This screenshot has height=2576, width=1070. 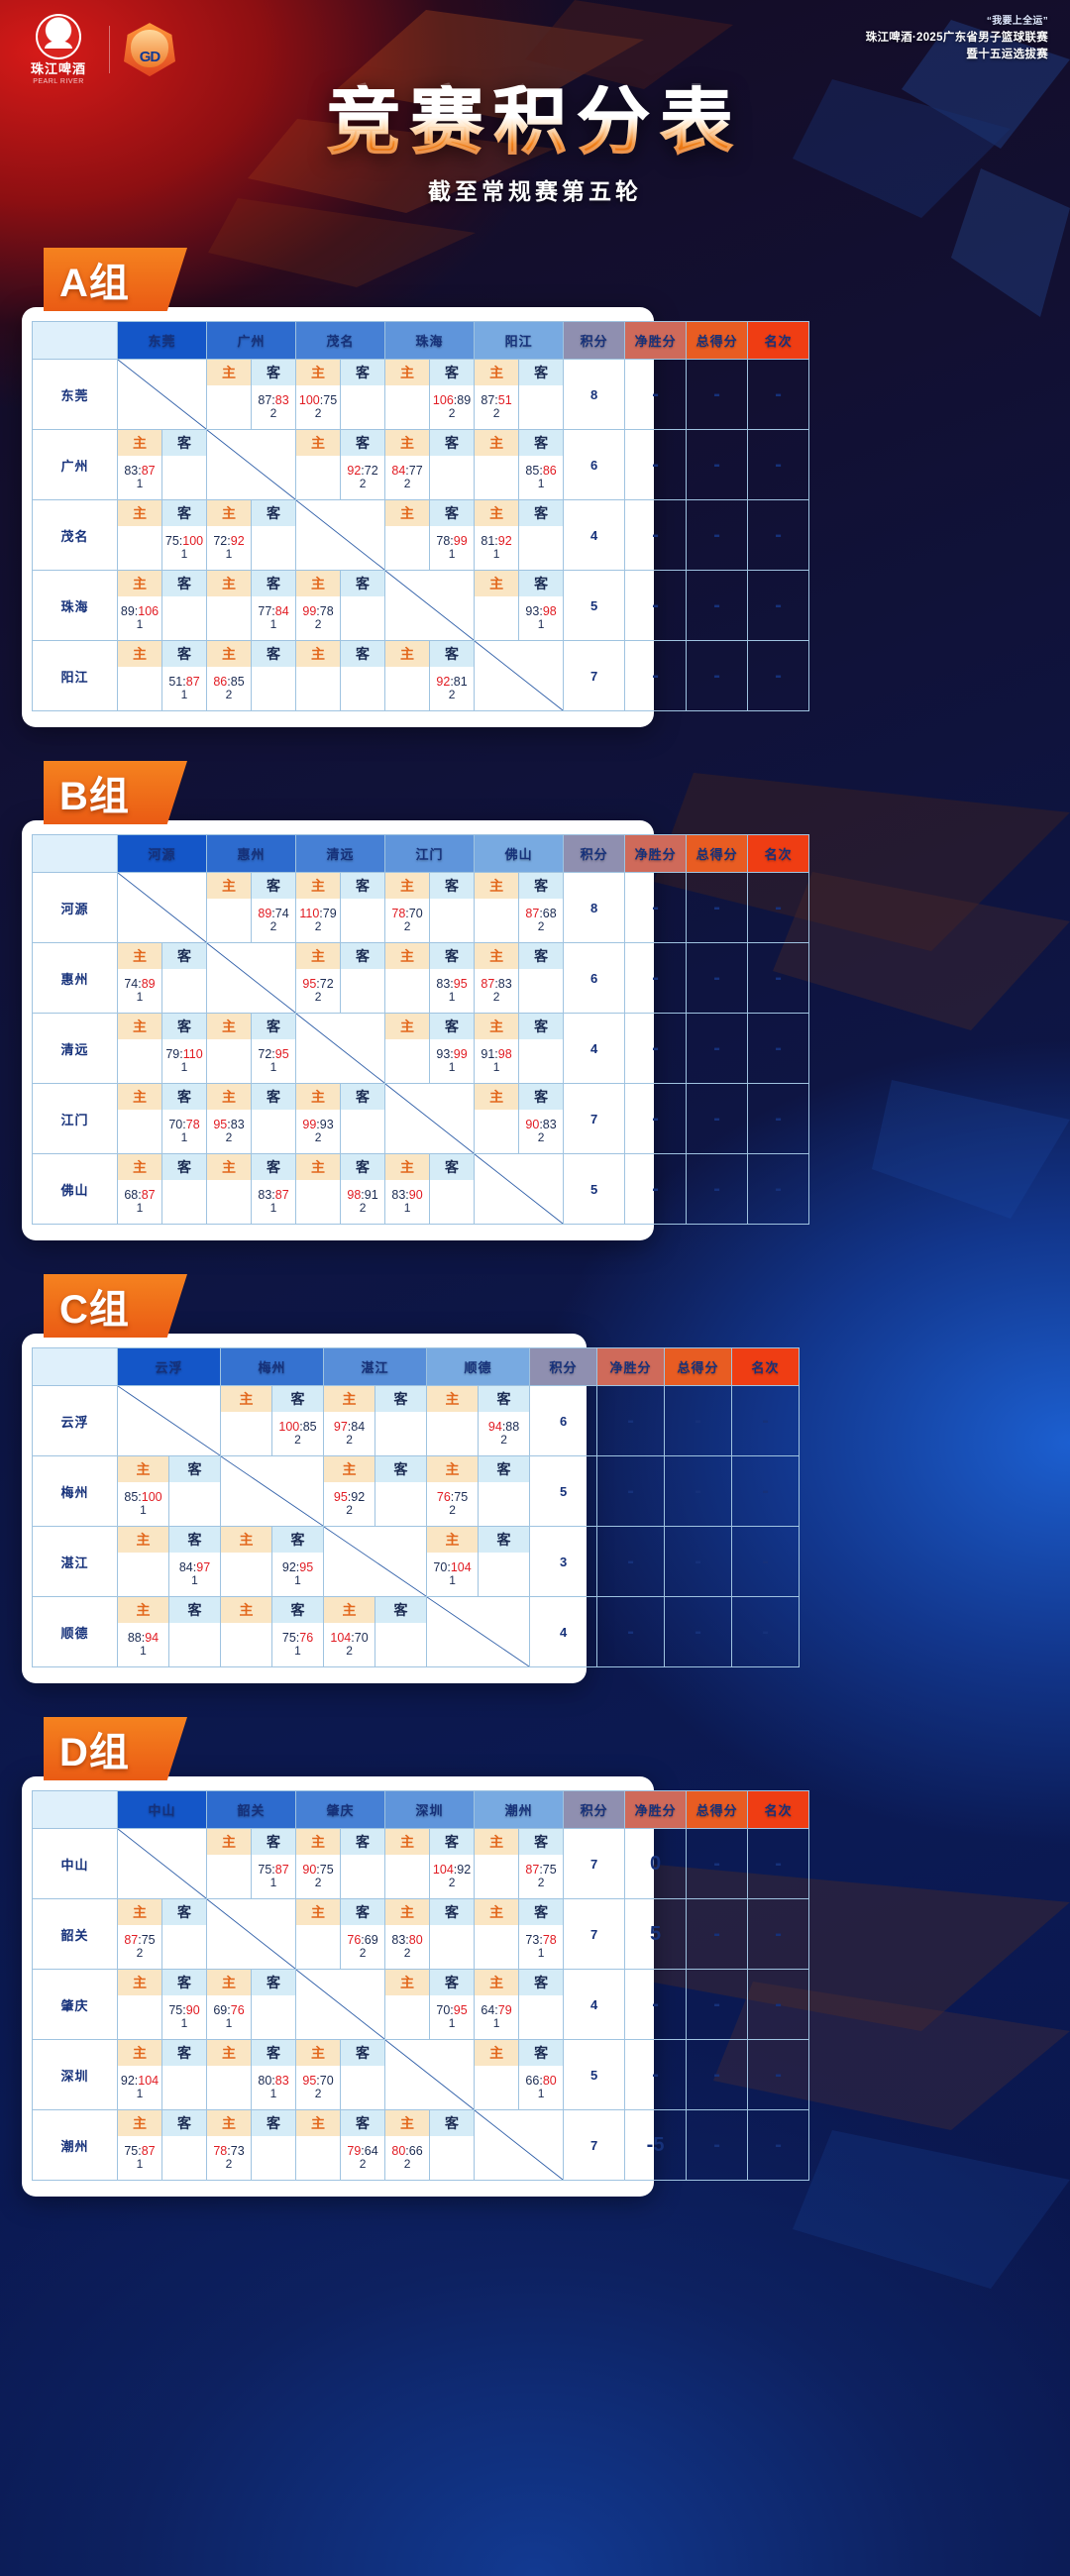 What do you see at coordinates (184, 1131) in the screenshot?
I see `away-score-block: 70:78 1` at bounding box center [184, 1131].